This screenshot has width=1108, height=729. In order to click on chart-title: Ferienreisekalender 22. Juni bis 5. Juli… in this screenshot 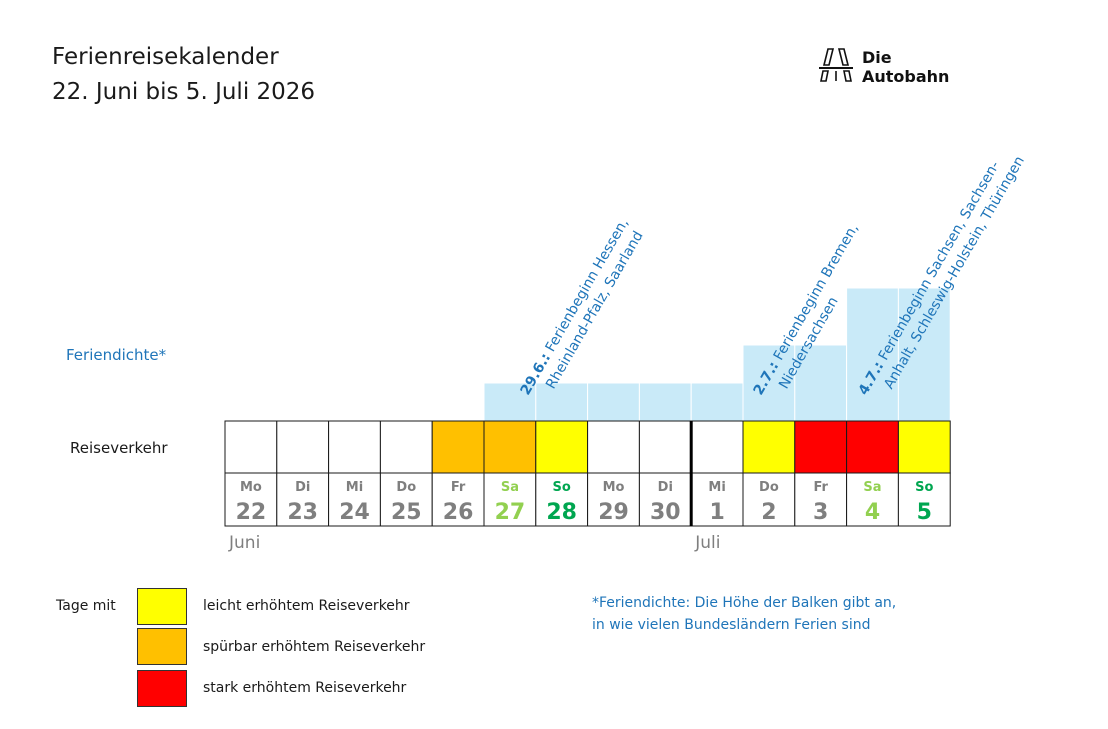, I will do `click(183, 75)`.